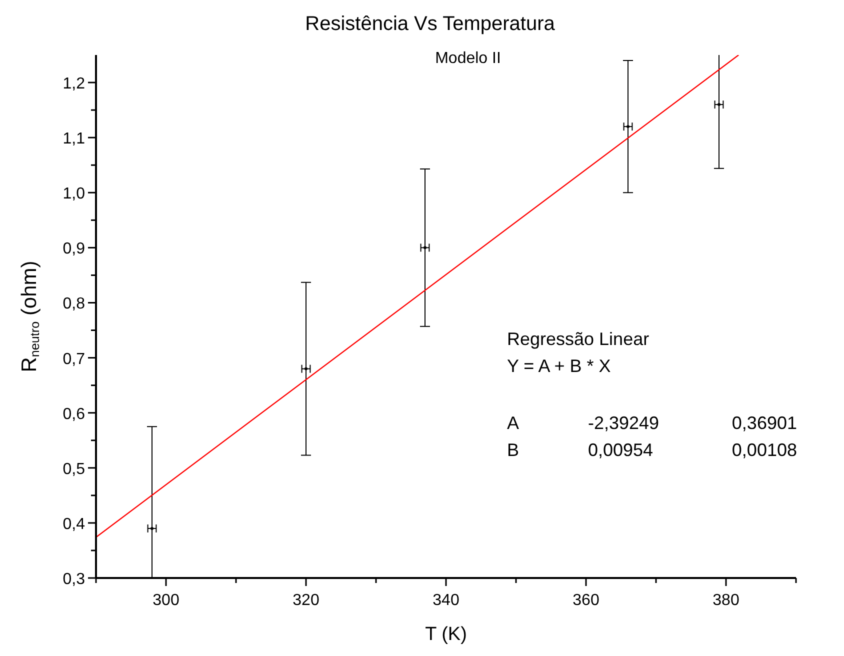  What do you see at coordinates (764, 450) in the screenshot?
I see `annotation: 0,00108` at bounding box center [764, 450].